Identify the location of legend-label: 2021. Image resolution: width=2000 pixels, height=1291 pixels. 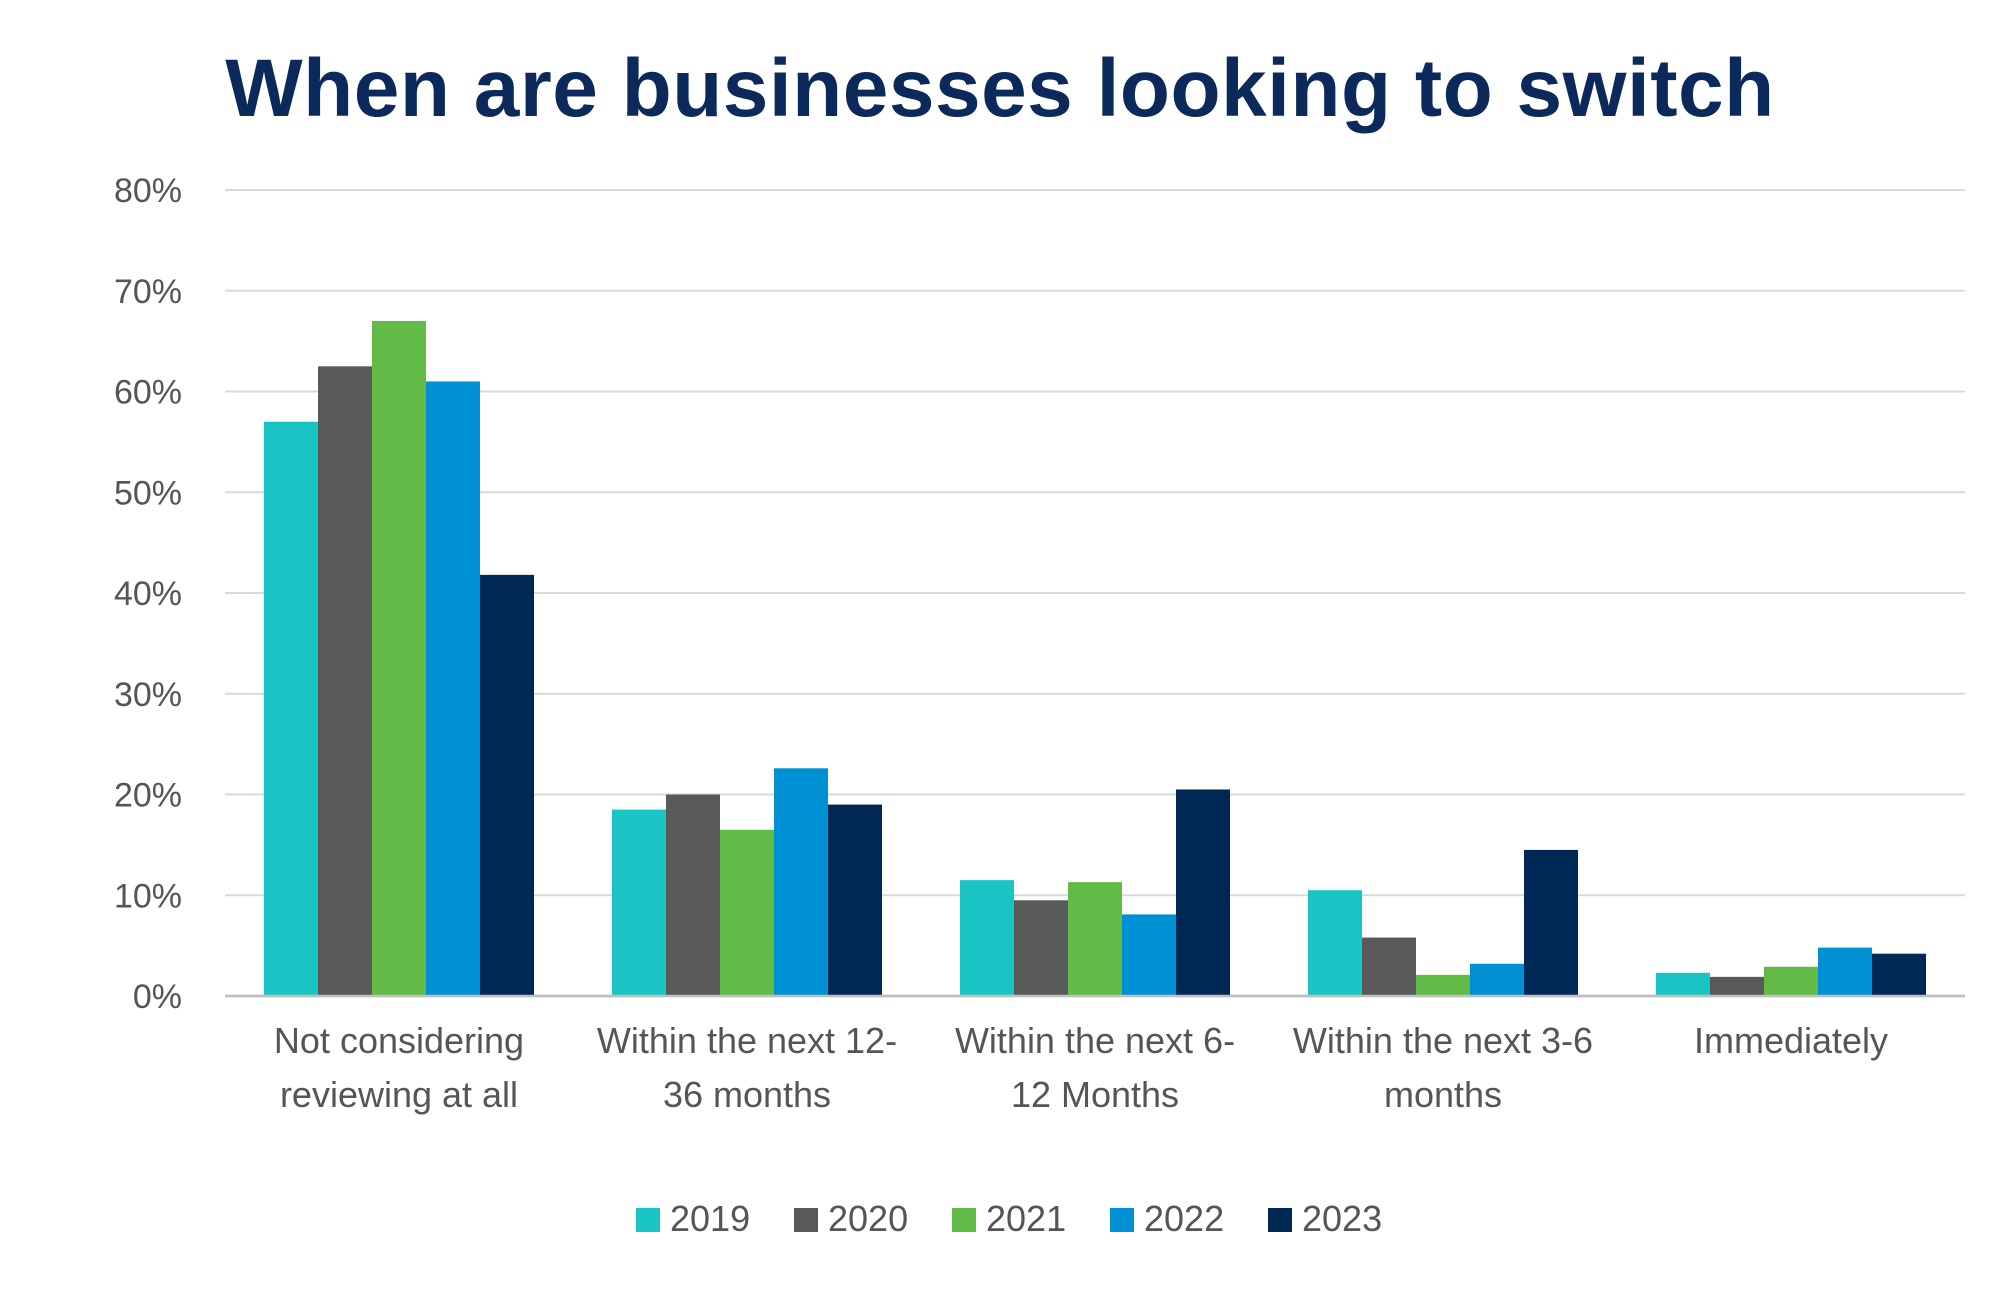
(1026, 1218).